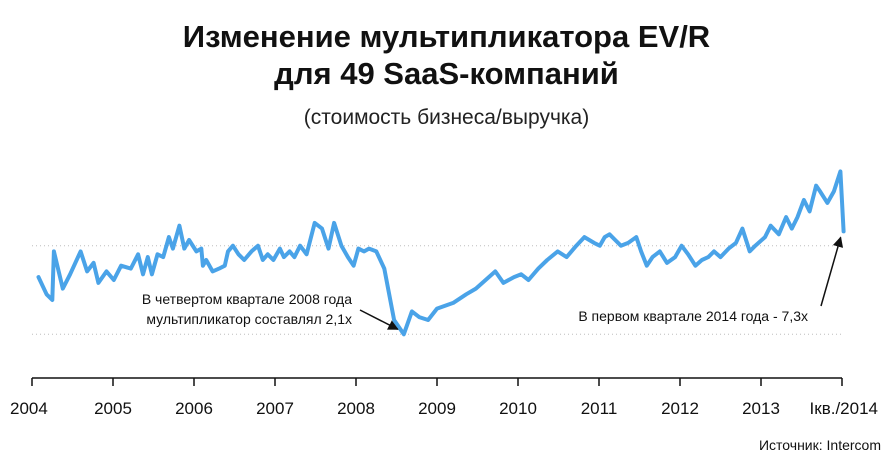 The height and width of the screenshot is (467, 893). Describe the element at coordinates (446, 73) in the screenshot. I see `chart-title-line-2: для 49 SaaS-компаний` at that location.